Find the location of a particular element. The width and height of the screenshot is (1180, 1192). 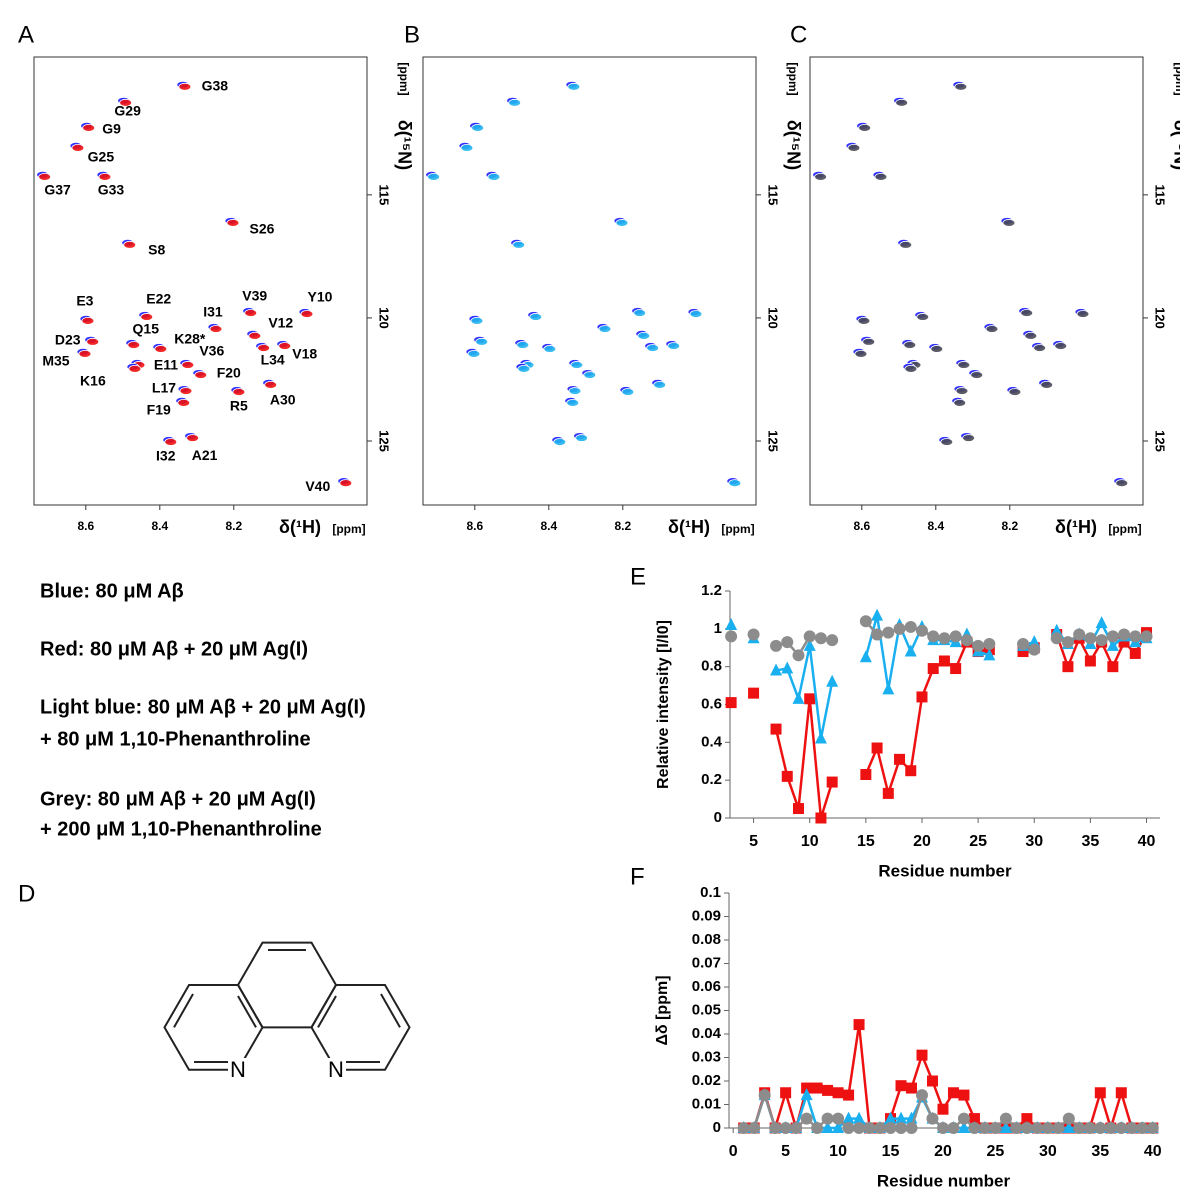

atom-mask is located at coordinates (238, 1070).